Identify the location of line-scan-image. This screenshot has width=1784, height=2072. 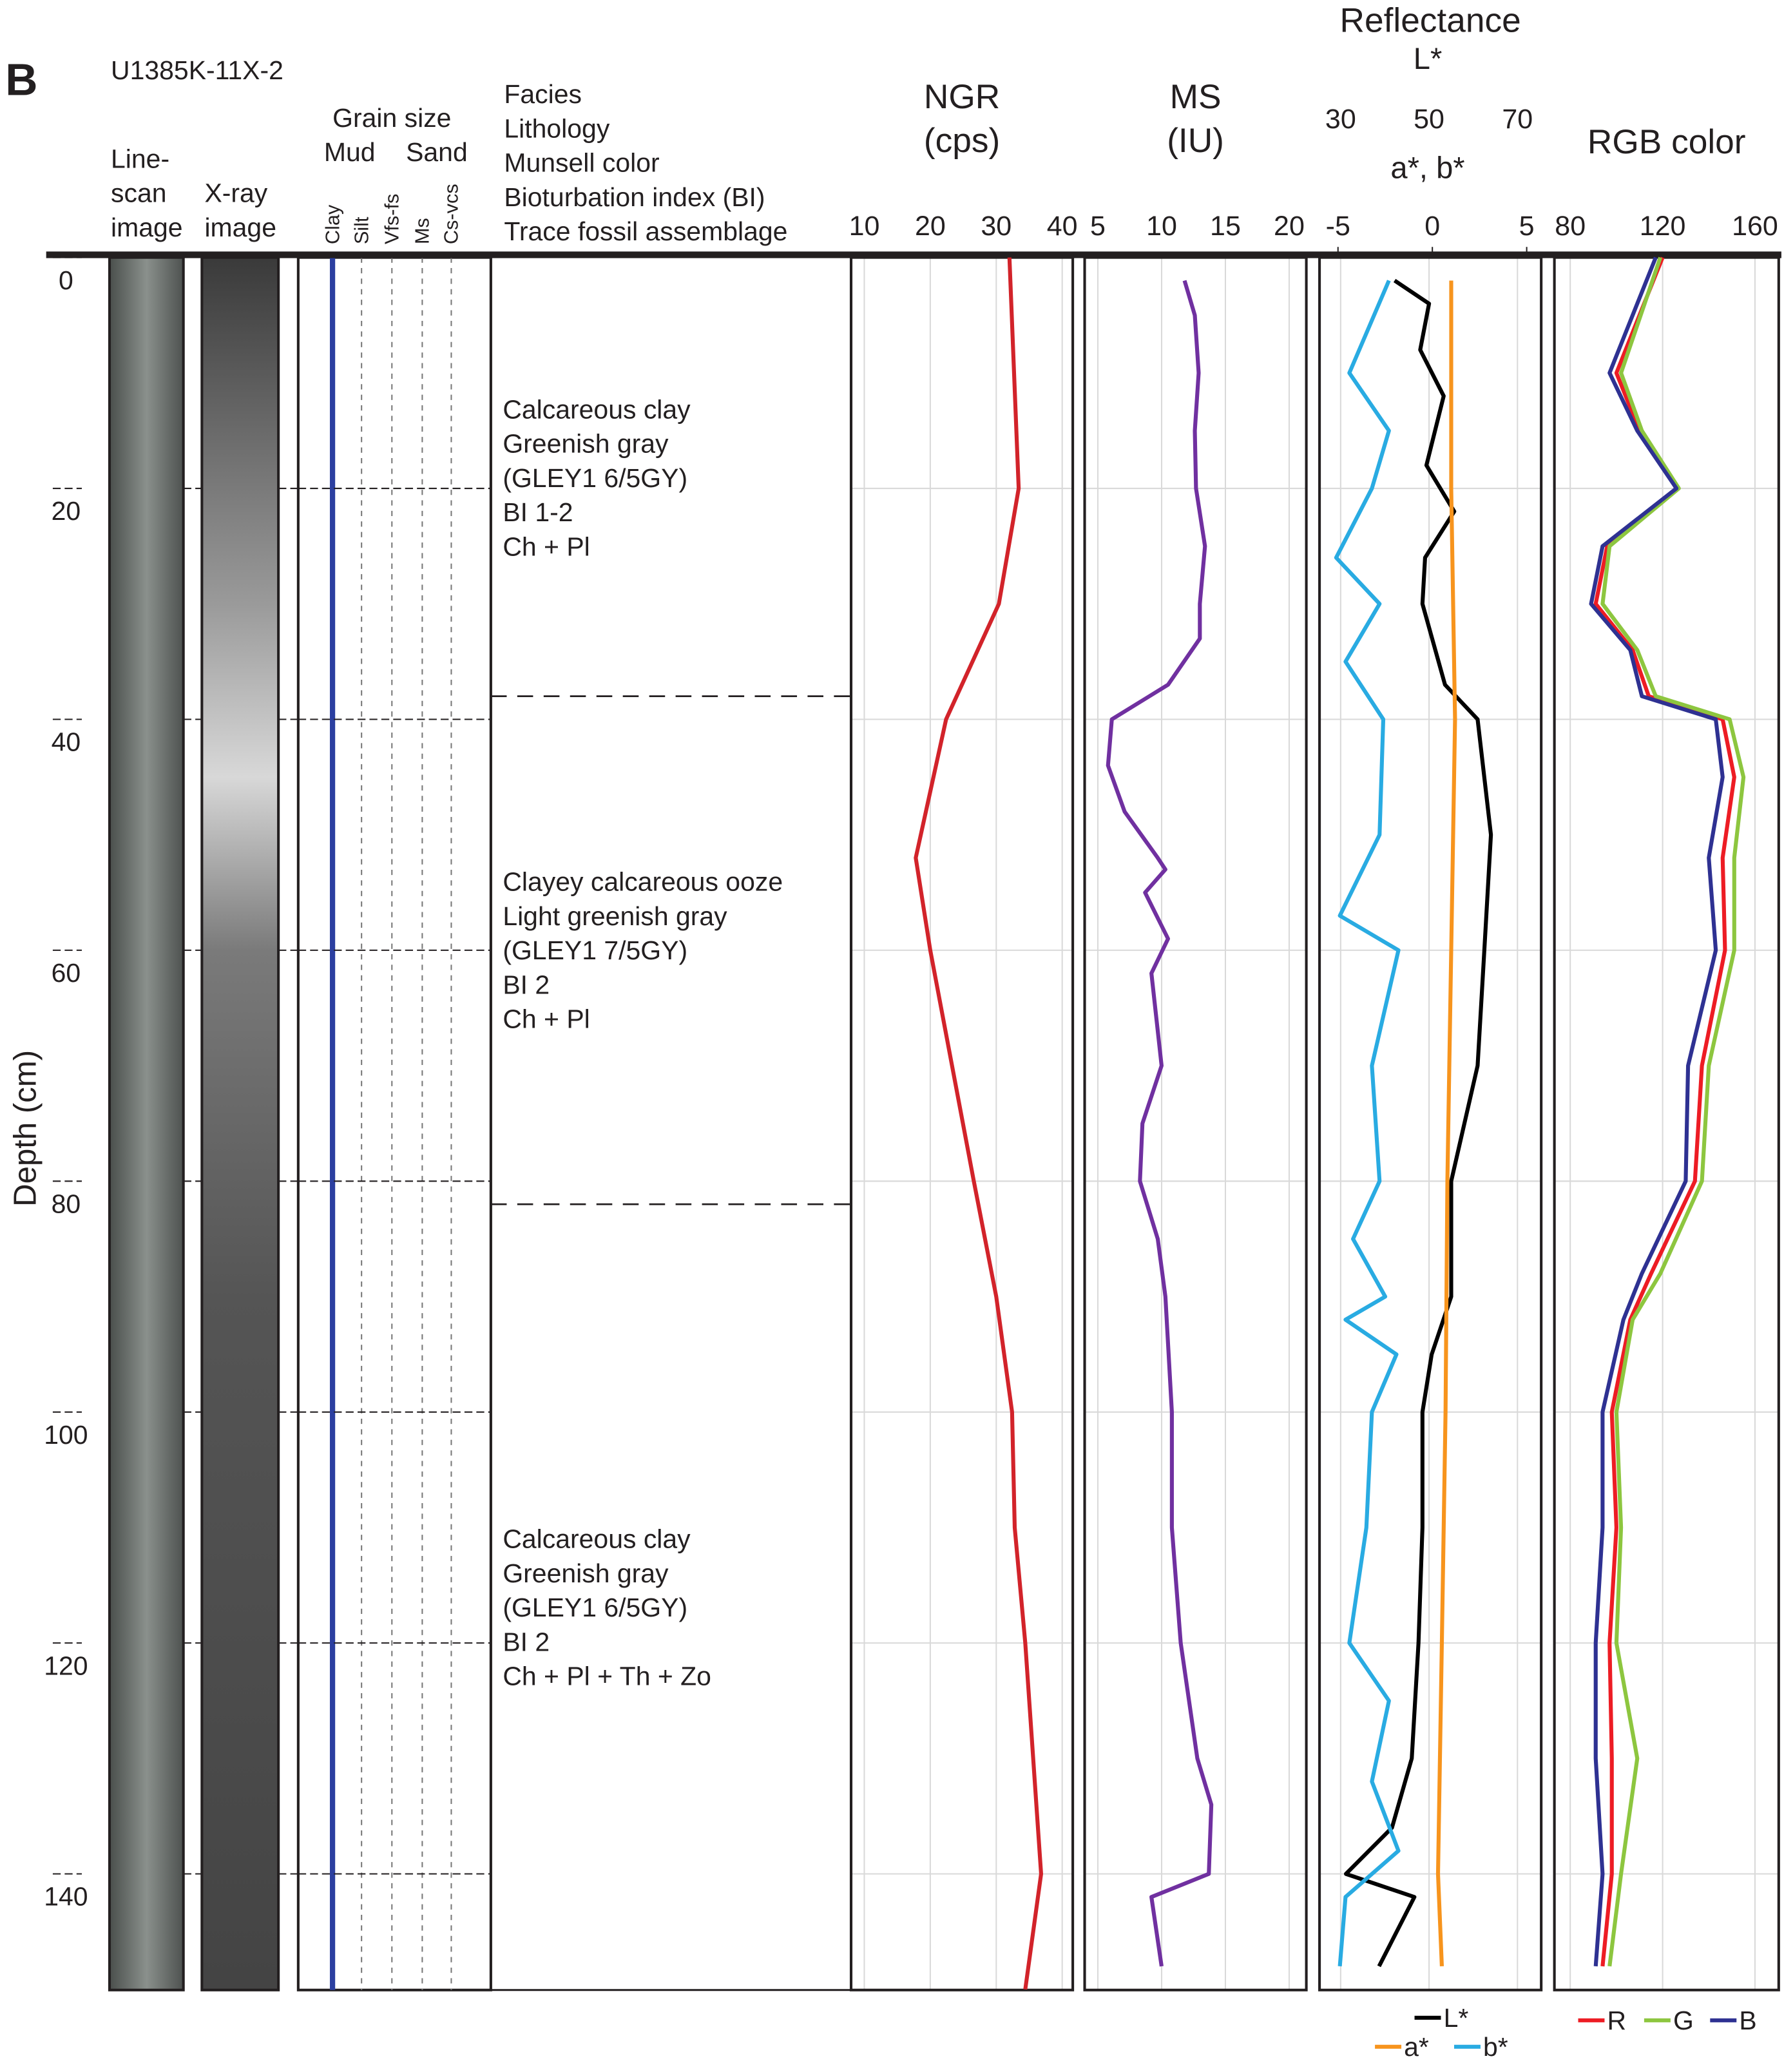
(146, 1123).